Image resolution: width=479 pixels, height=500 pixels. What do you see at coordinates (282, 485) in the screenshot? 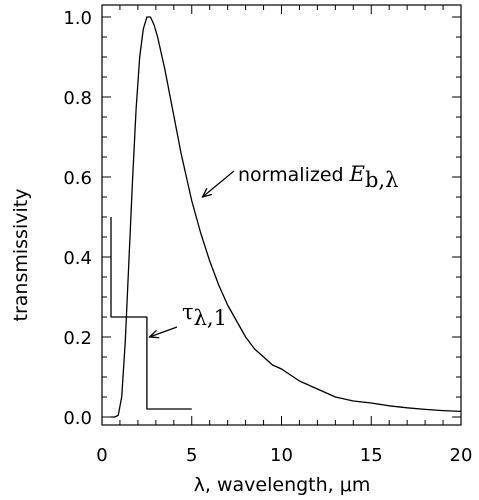
I see `x-axis-label: λ, wavelength, μm` at bounding box center [282, 485].